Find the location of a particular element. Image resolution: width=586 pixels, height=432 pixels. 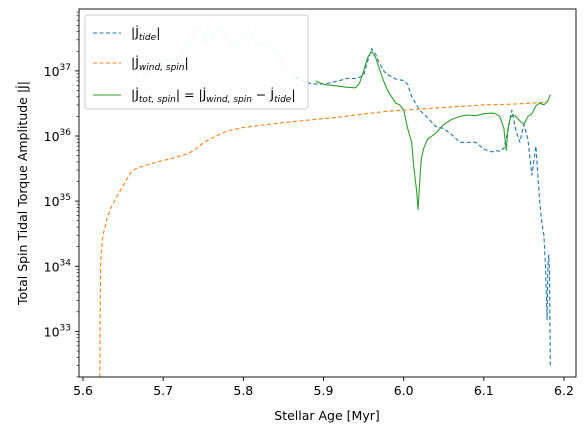

x-tick-label: 5.8 is located at coordinates (243, 390).